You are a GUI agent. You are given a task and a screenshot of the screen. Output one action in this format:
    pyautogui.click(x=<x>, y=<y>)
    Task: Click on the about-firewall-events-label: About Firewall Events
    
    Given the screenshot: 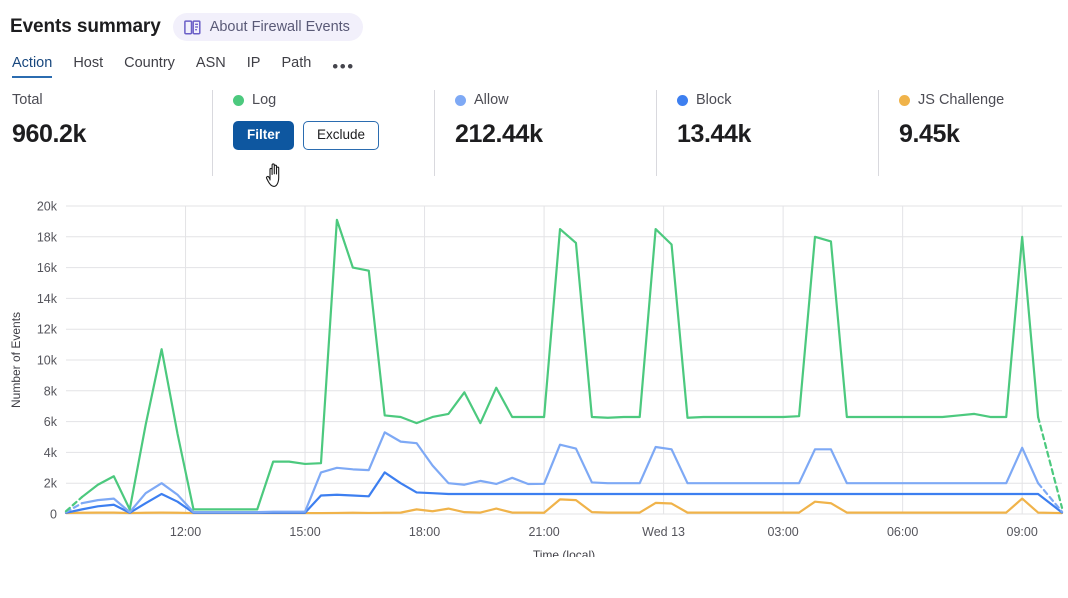 What is the action you would take?
    pyautogui.click(x=279, y=27)
    